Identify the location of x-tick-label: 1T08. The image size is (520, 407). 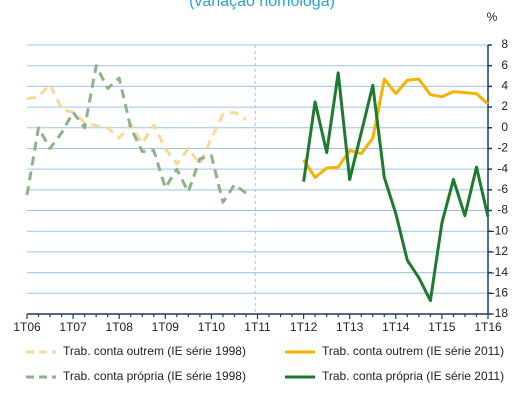
(120, 327).